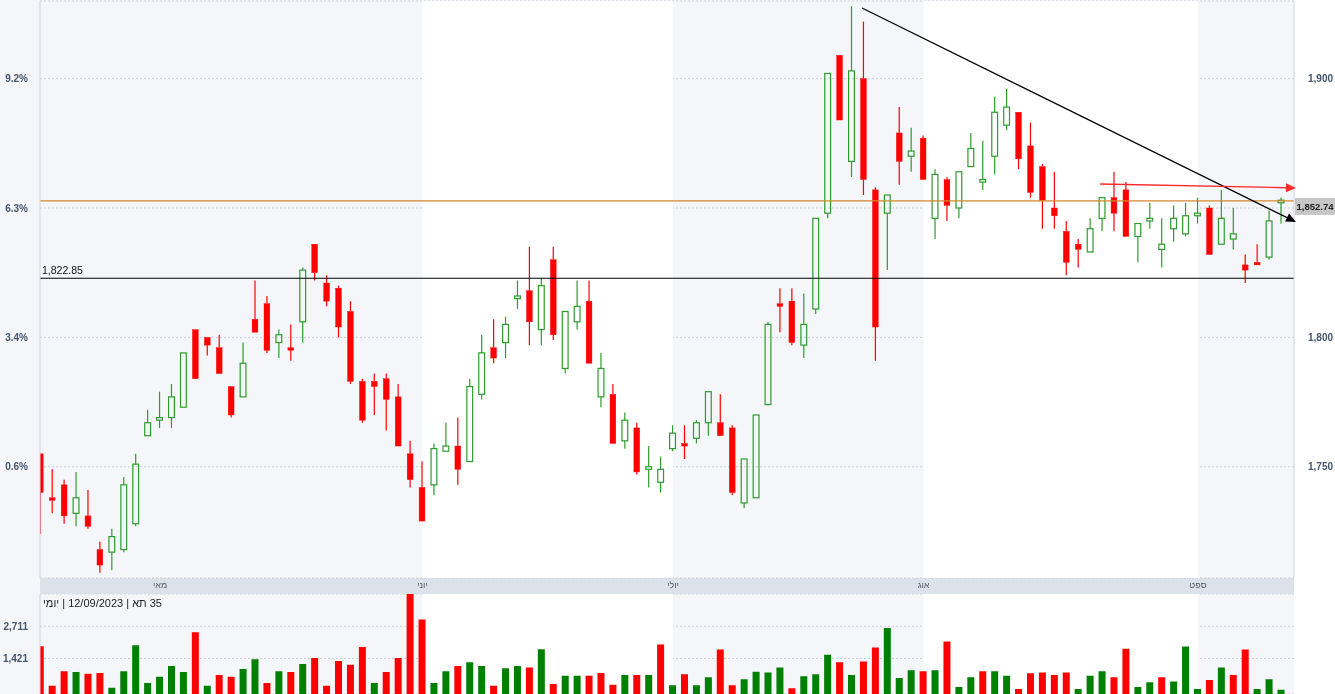 The height and width of the screenshot is (694, 1335). Describe the element at coordinates (15, 659) in the screenshot. I see `y-tick-label: 1,421` at that location.